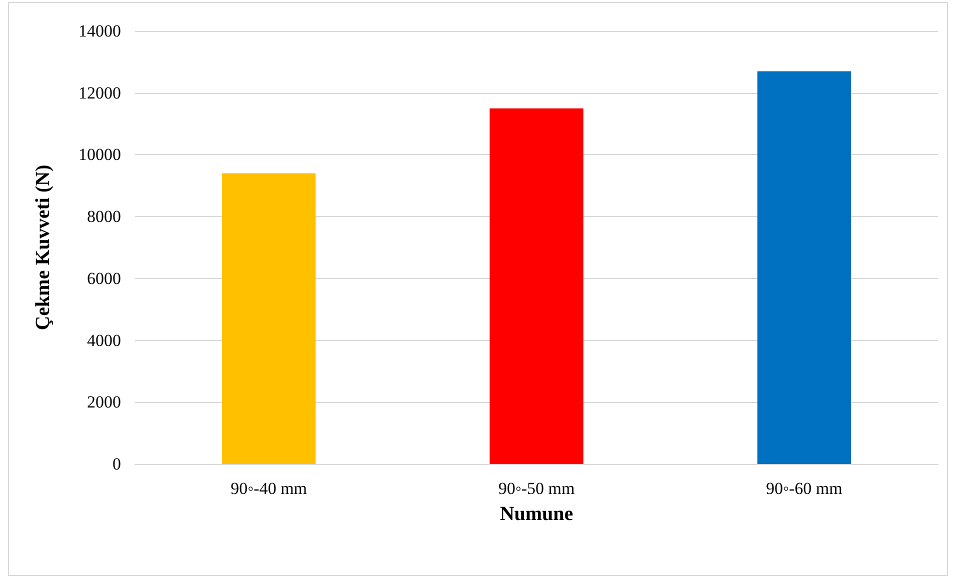 The height and width of the screenshot is (581, 955). Describe the element at coordinates (537, 514) in the screenshot. I see `x-axis-title: Numune` at that location.